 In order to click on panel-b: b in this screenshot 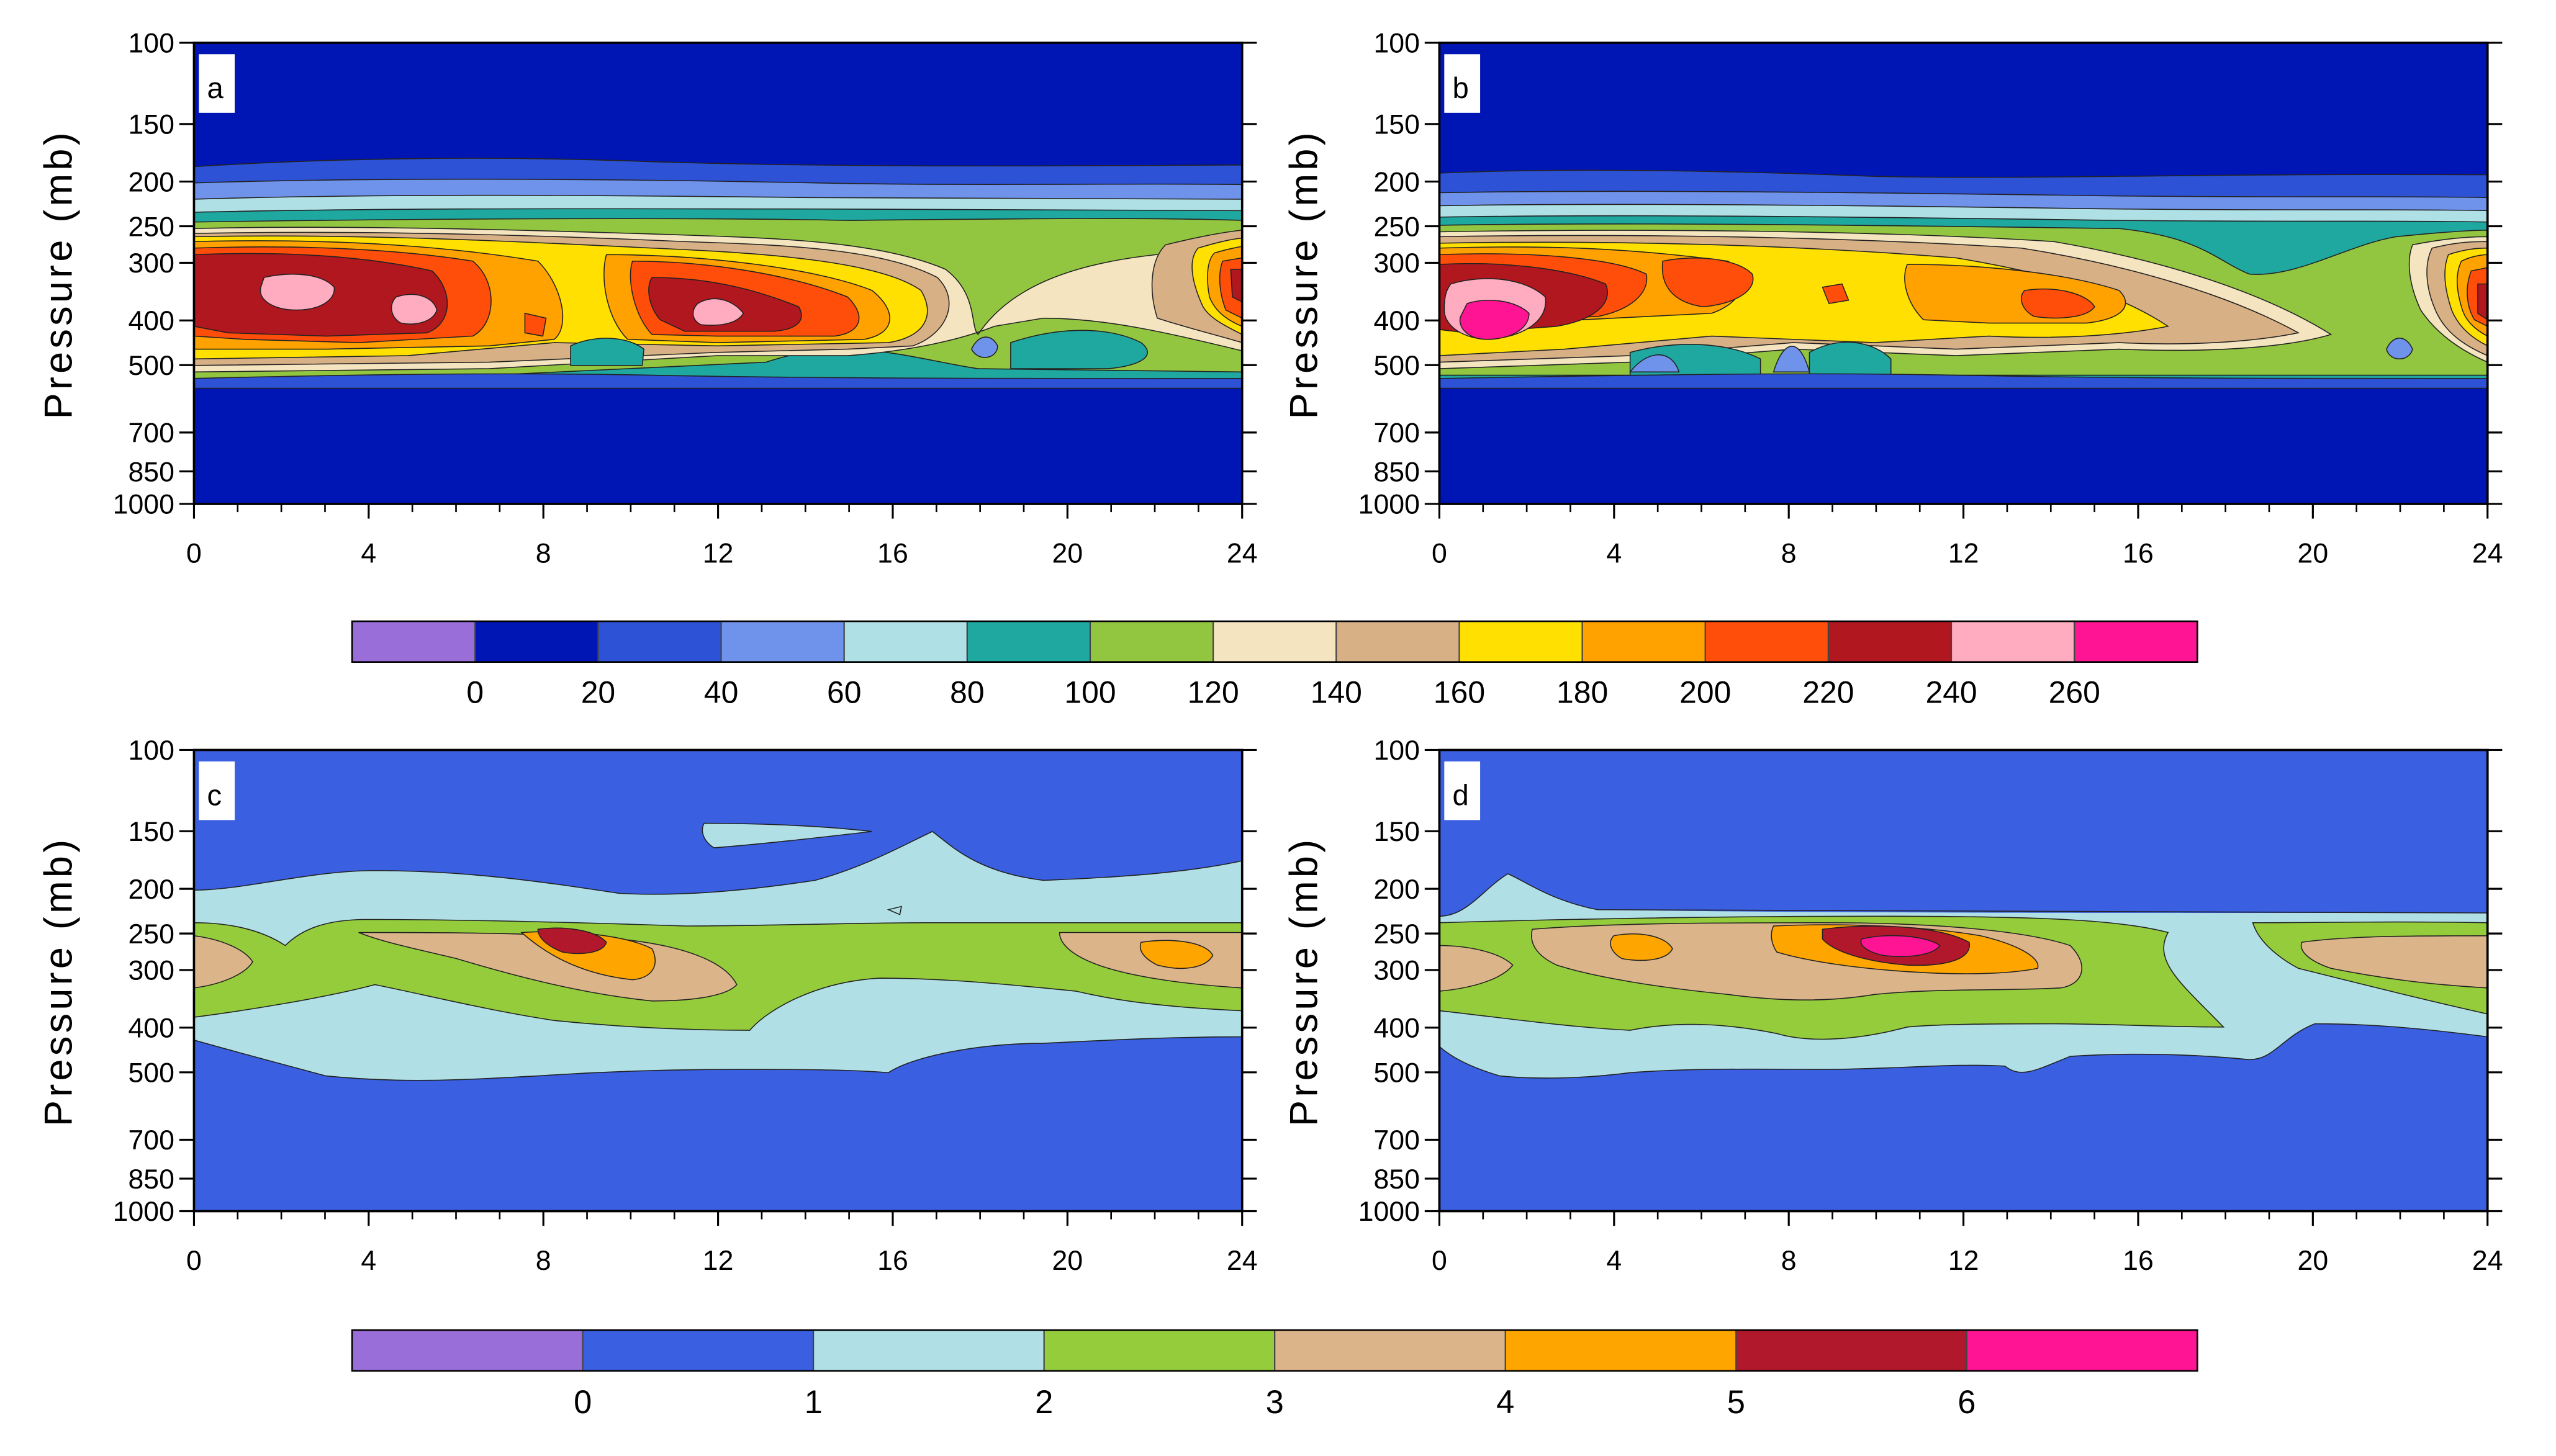, I will do `click(1963, 273)`.